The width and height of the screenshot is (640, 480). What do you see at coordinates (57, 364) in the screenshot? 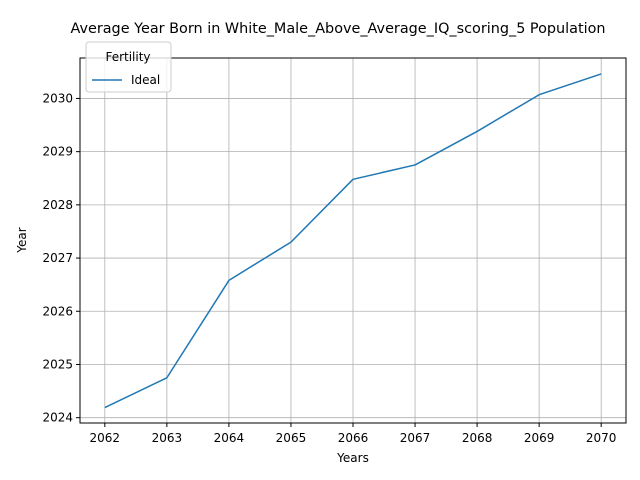
I see `y-tick-label: 2025` at bounding box center [57, 364].